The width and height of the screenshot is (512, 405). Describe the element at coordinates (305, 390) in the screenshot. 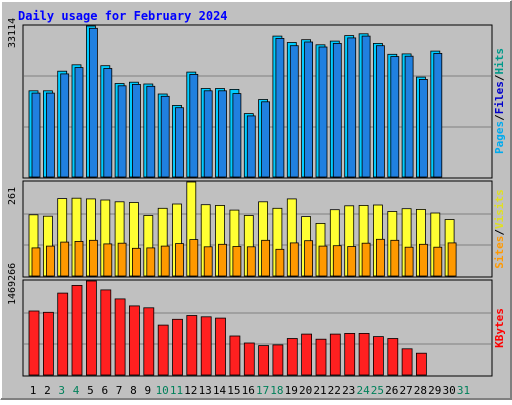

I see `day-label: 20` at that location.